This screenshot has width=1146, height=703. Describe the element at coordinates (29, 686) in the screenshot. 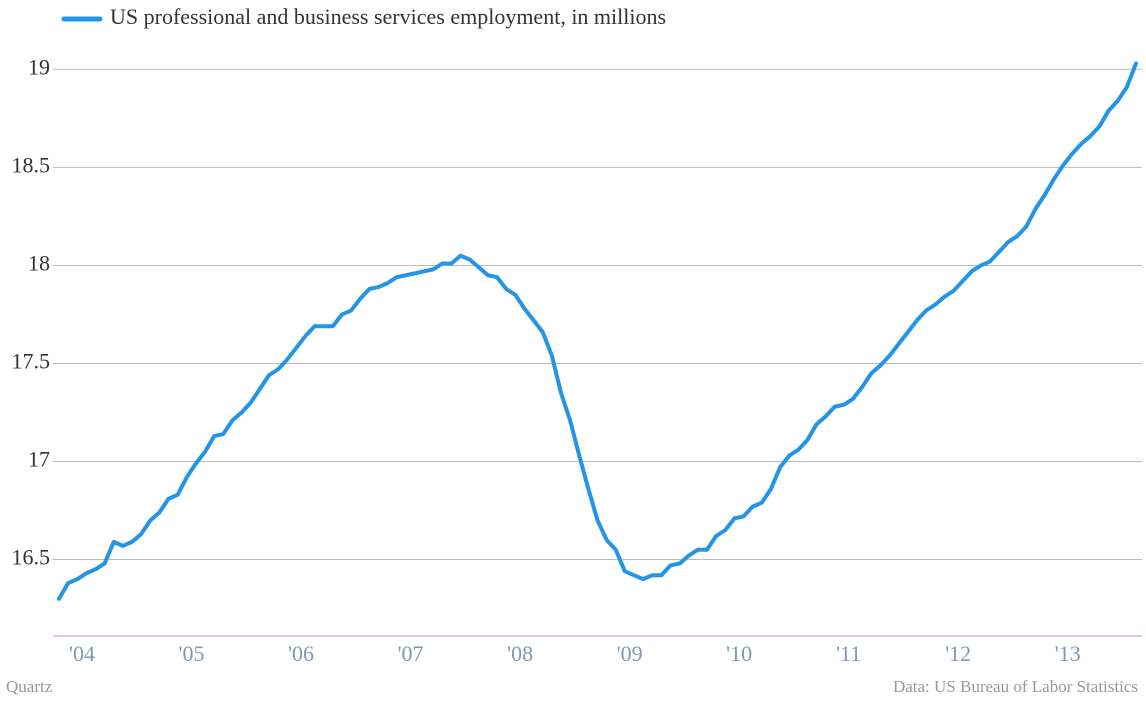

I see `credit: Quartz` at that location.